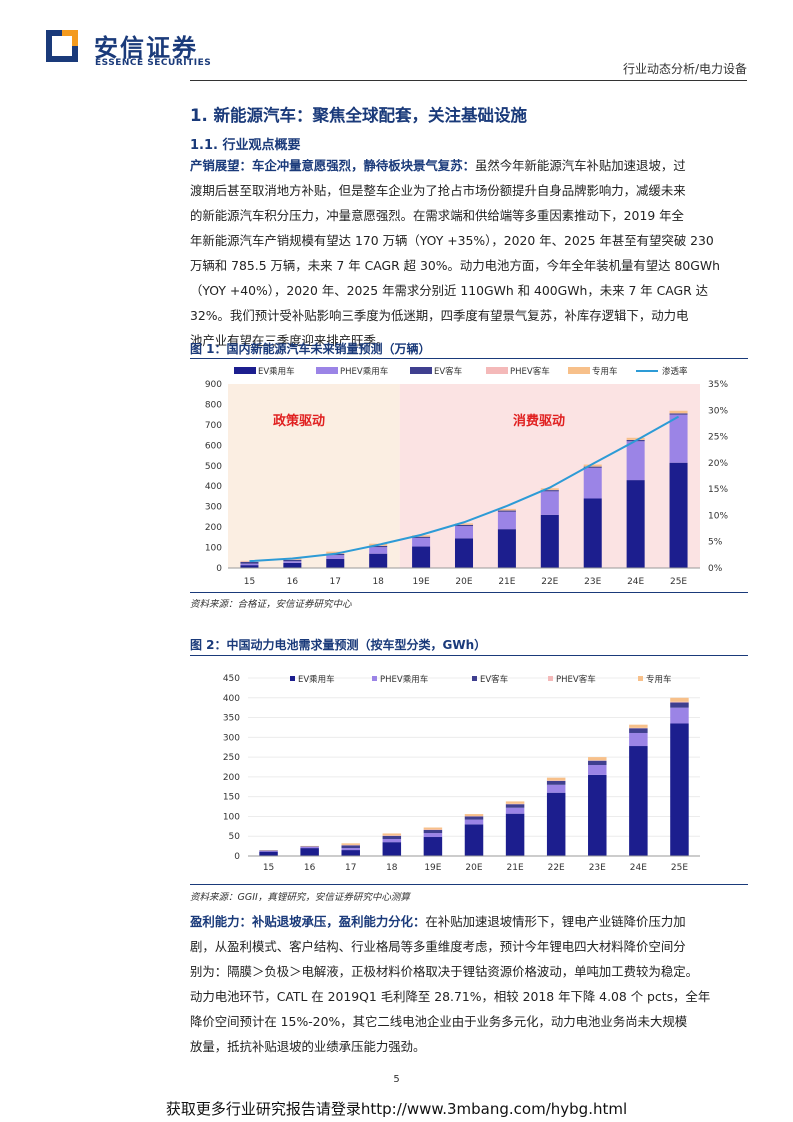  What do you see at coordinates (213, 446) in the screenshot?
I see `y-axis-tick-label: 600` at bounding box center [213, 446].